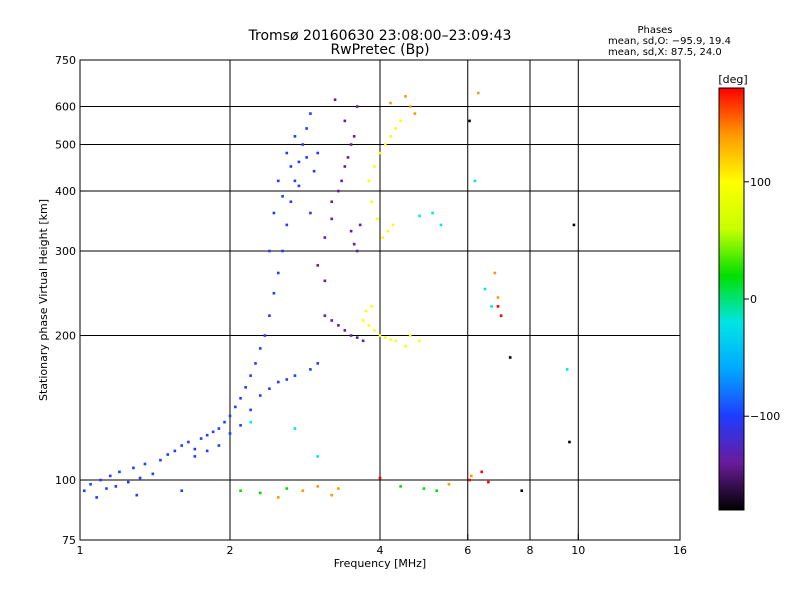 The height and width of the screenshot is (600, 800). What do you see at coordinates (382, 545) in the screenshot?
I see `x-axis-ticks: 1 2 4 6 8 10 16` at bounding box center [382, 545].